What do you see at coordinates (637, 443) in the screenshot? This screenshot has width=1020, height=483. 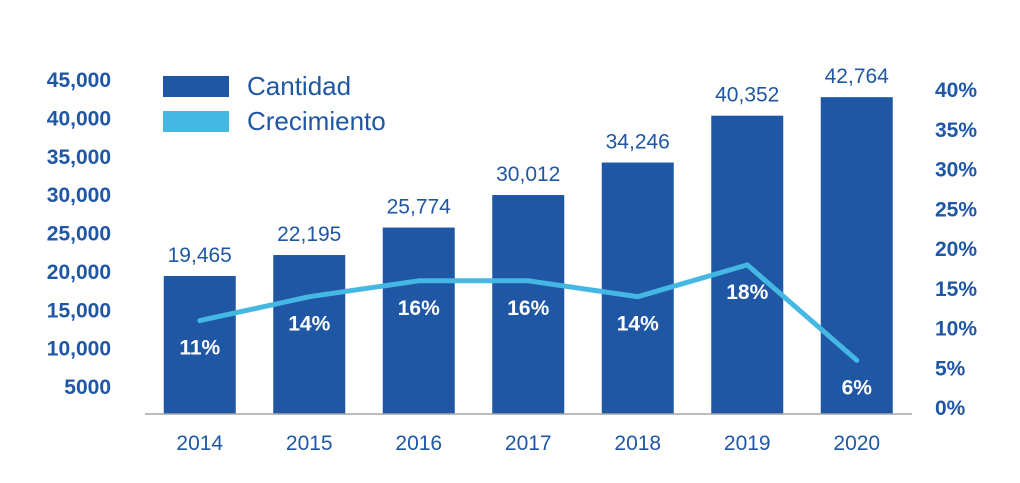 I see `x-tick-label: 2018` at bounding box center [637, 443].